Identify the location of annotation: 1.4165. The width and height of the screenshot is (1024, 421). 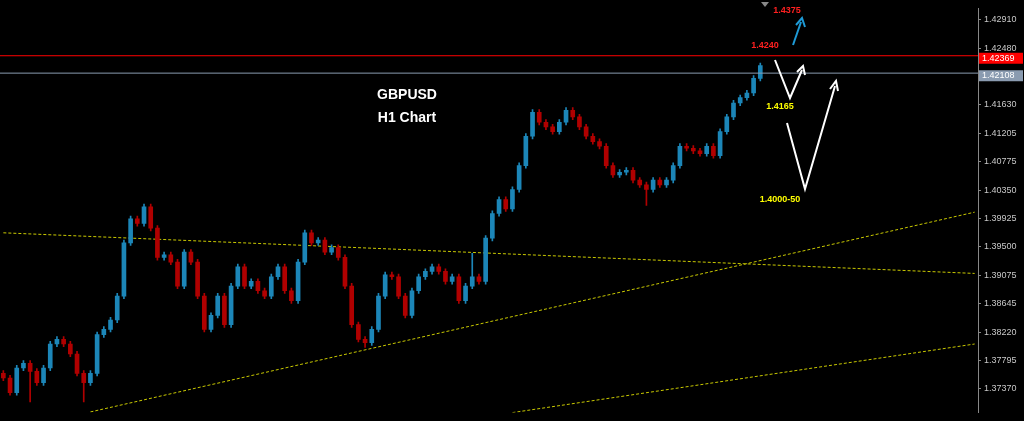
(780, 106).